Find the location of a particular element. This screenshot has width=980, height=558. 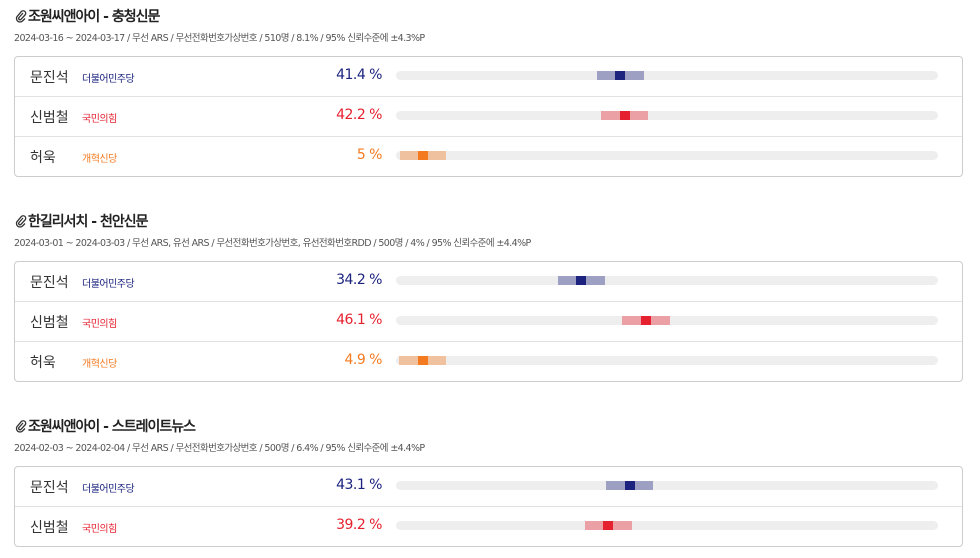

vote-share: 4.9 % is located at coordinates (363, 360).